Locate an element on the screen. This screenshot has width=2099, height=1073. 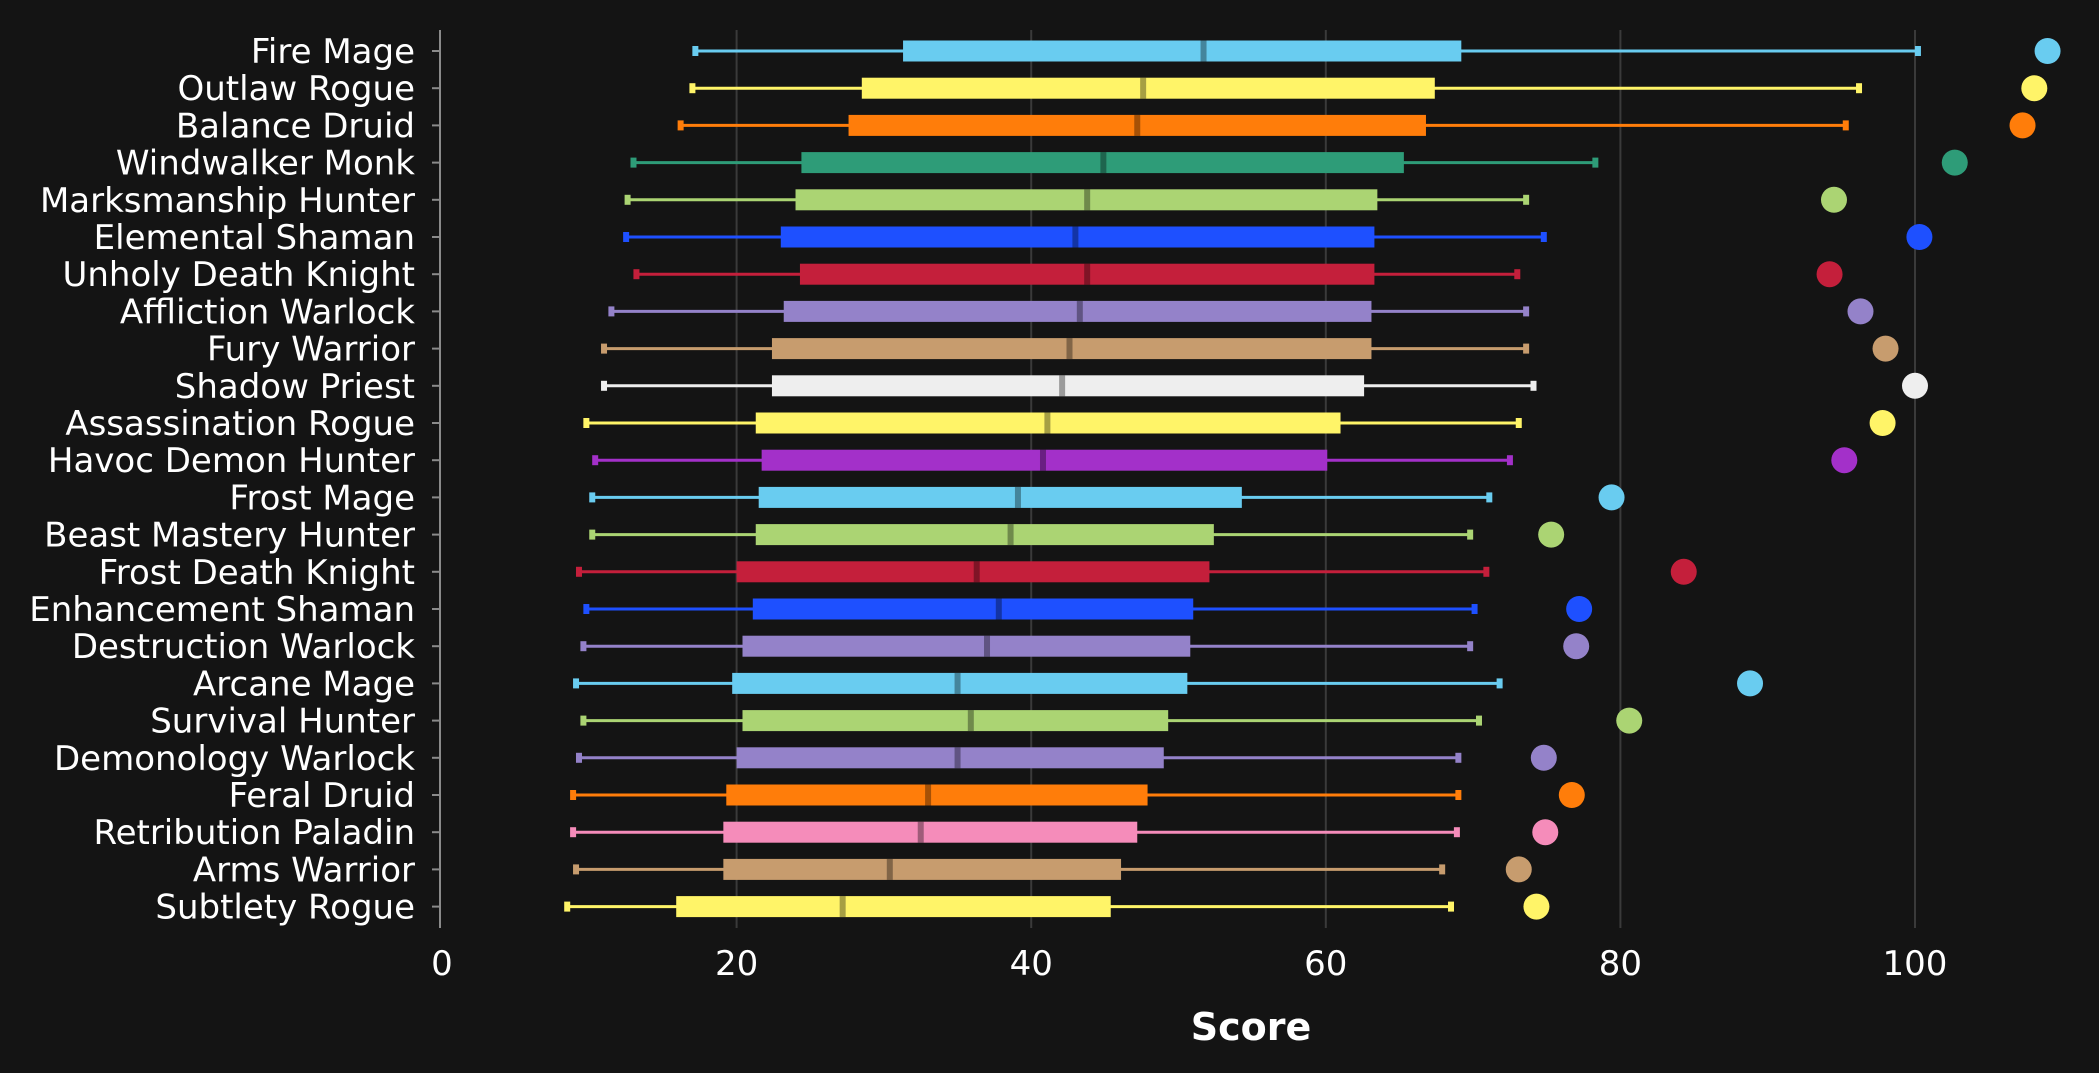
category-label: Beast Mastery Hunter is located at coordinates (229, 536).